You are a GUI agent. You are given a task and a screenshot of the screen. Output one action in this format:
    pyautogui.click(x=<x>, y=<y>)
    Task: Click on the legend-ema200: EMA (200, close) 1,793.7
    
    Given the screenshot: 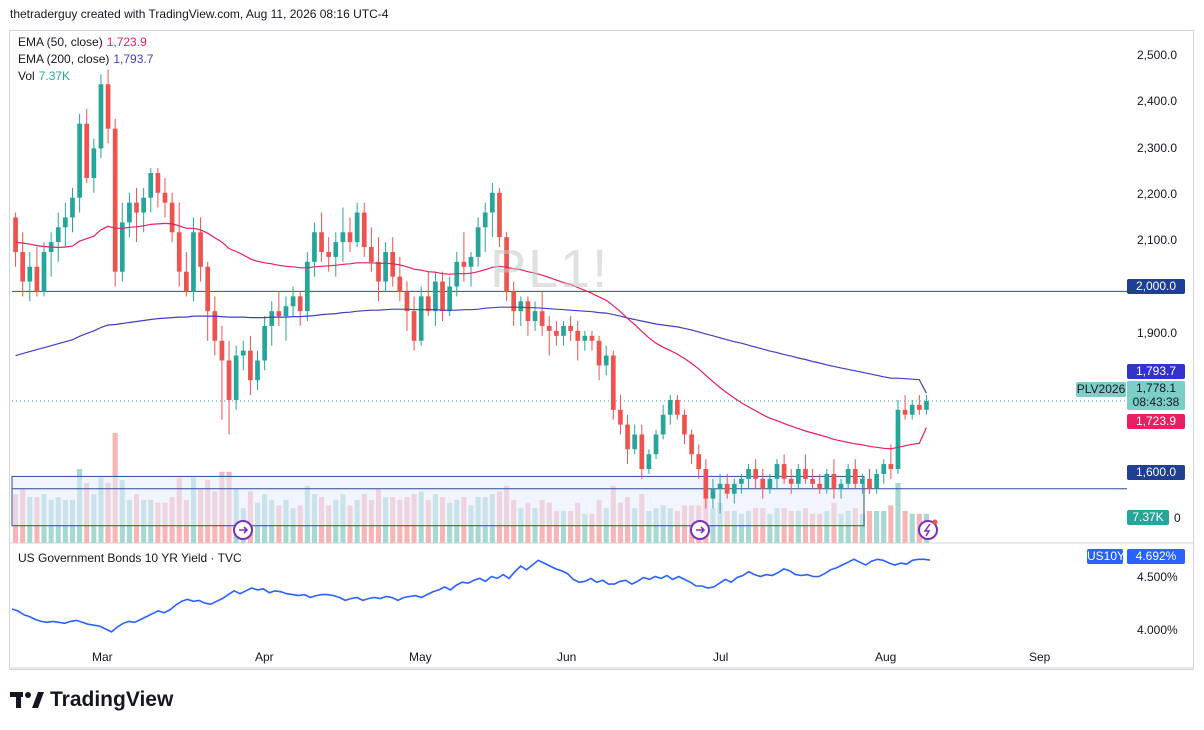 What is the action you would take?
    pyautogui.click(x=85, y=59)
    